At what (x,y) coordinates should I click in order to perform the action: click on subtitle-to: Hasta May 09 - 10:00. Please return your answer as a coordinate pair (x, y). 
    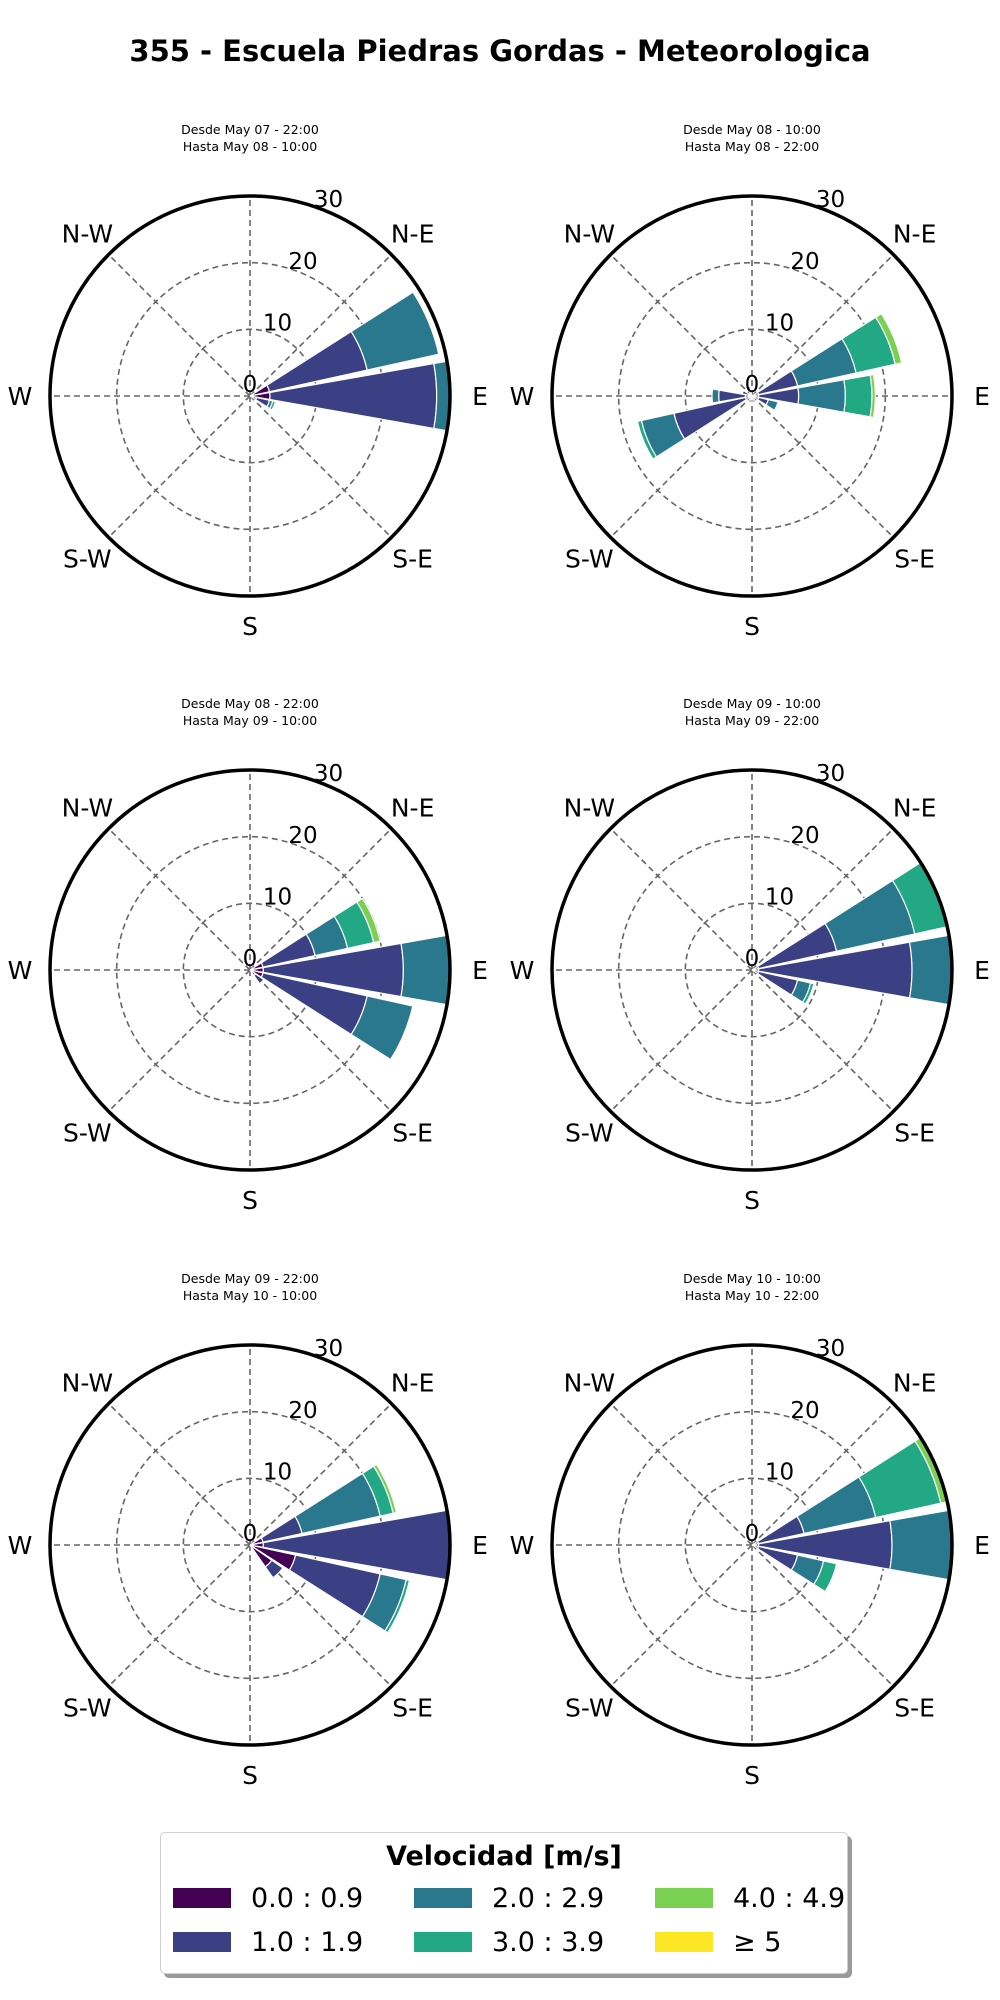
    Looking at the image, I should click on (250, 720).